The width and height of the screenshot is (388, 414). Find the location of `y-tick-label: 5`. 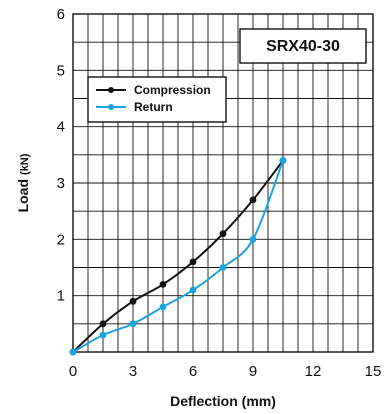

y-tick-label: 5 is located at coordinates (61, 70).